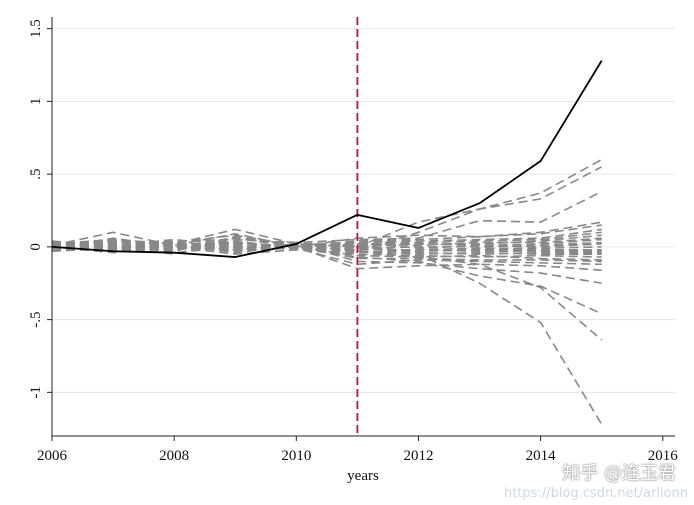  Describe the element at coordinates (36, 319) in the screenshot. I see `y-tick-label: -.5` at that location.